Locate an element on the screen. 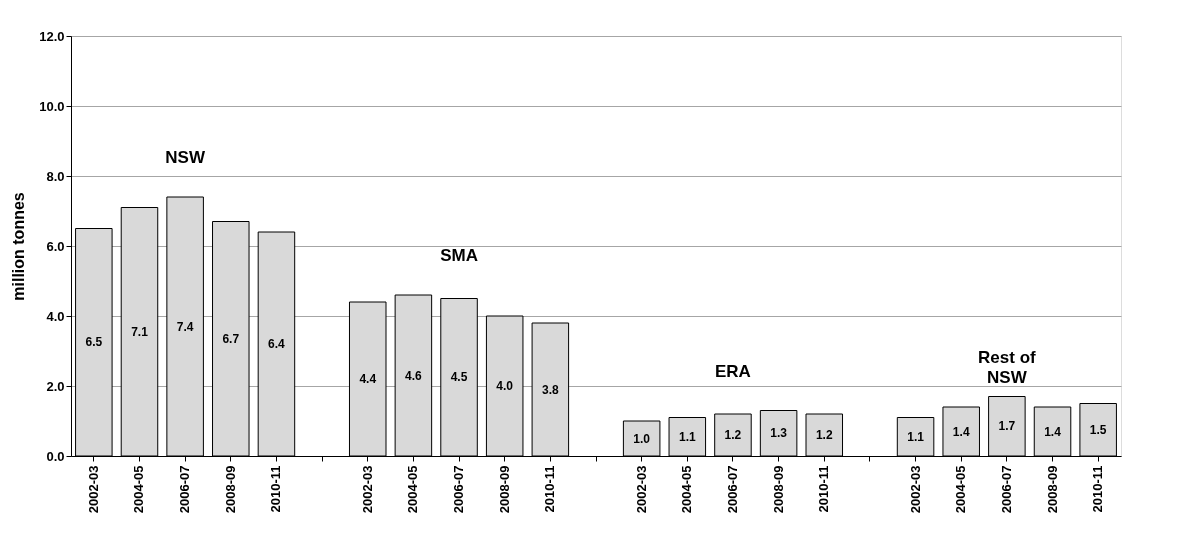 Image resolution: width=1193 pixels, height=553 pixels. data-label: 6.5 is located at coordinates (94, 342).